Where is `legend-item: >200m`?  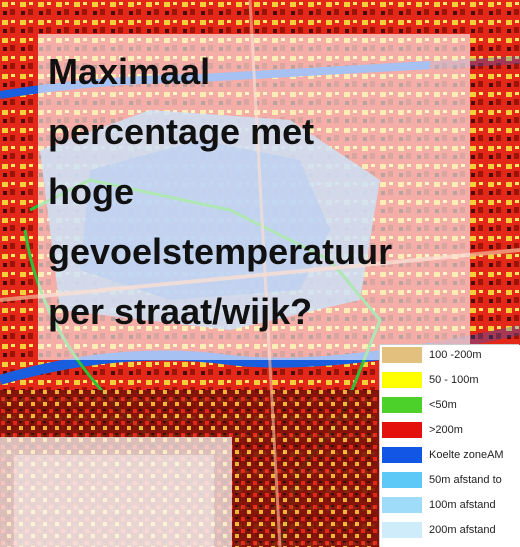
legend-item: >200m is located at coordinates (450, 430).